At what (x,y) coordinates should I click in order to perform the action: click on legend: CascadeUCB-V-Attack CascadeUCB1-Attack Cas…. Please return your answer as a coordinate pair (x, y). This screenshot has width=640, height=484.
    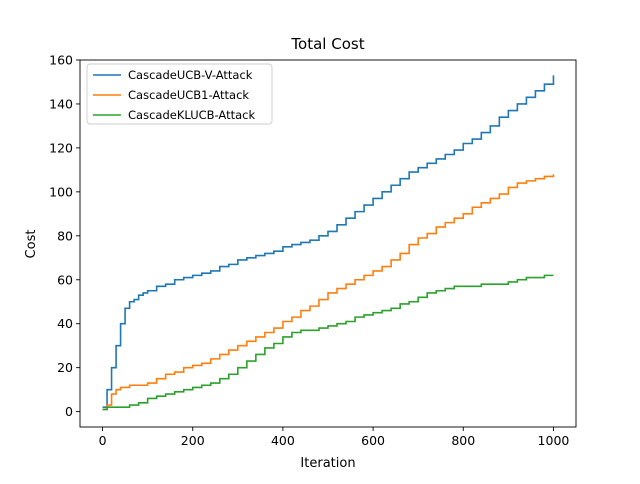
    Looking at the image, I should click on (179, 94).